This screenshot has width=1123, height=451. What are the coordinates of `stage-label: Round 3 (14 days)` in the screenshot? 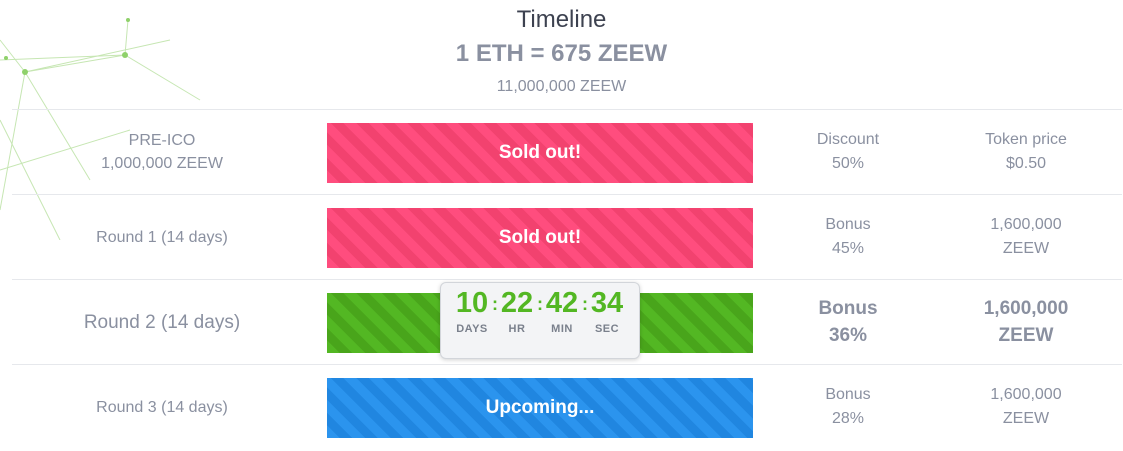 It's located at (162, 407).